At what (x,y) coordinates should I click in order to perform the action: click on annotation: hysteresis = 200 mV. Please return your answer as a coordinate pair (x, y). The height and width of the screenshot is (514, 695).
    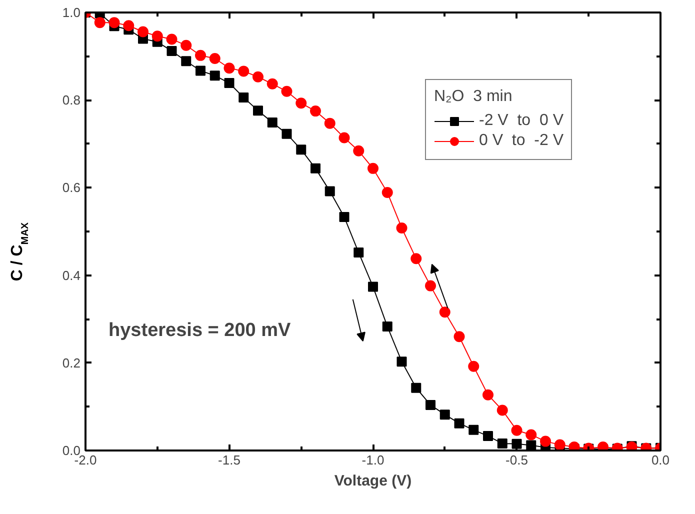
    Looking at the image, I should click on (200, 330).